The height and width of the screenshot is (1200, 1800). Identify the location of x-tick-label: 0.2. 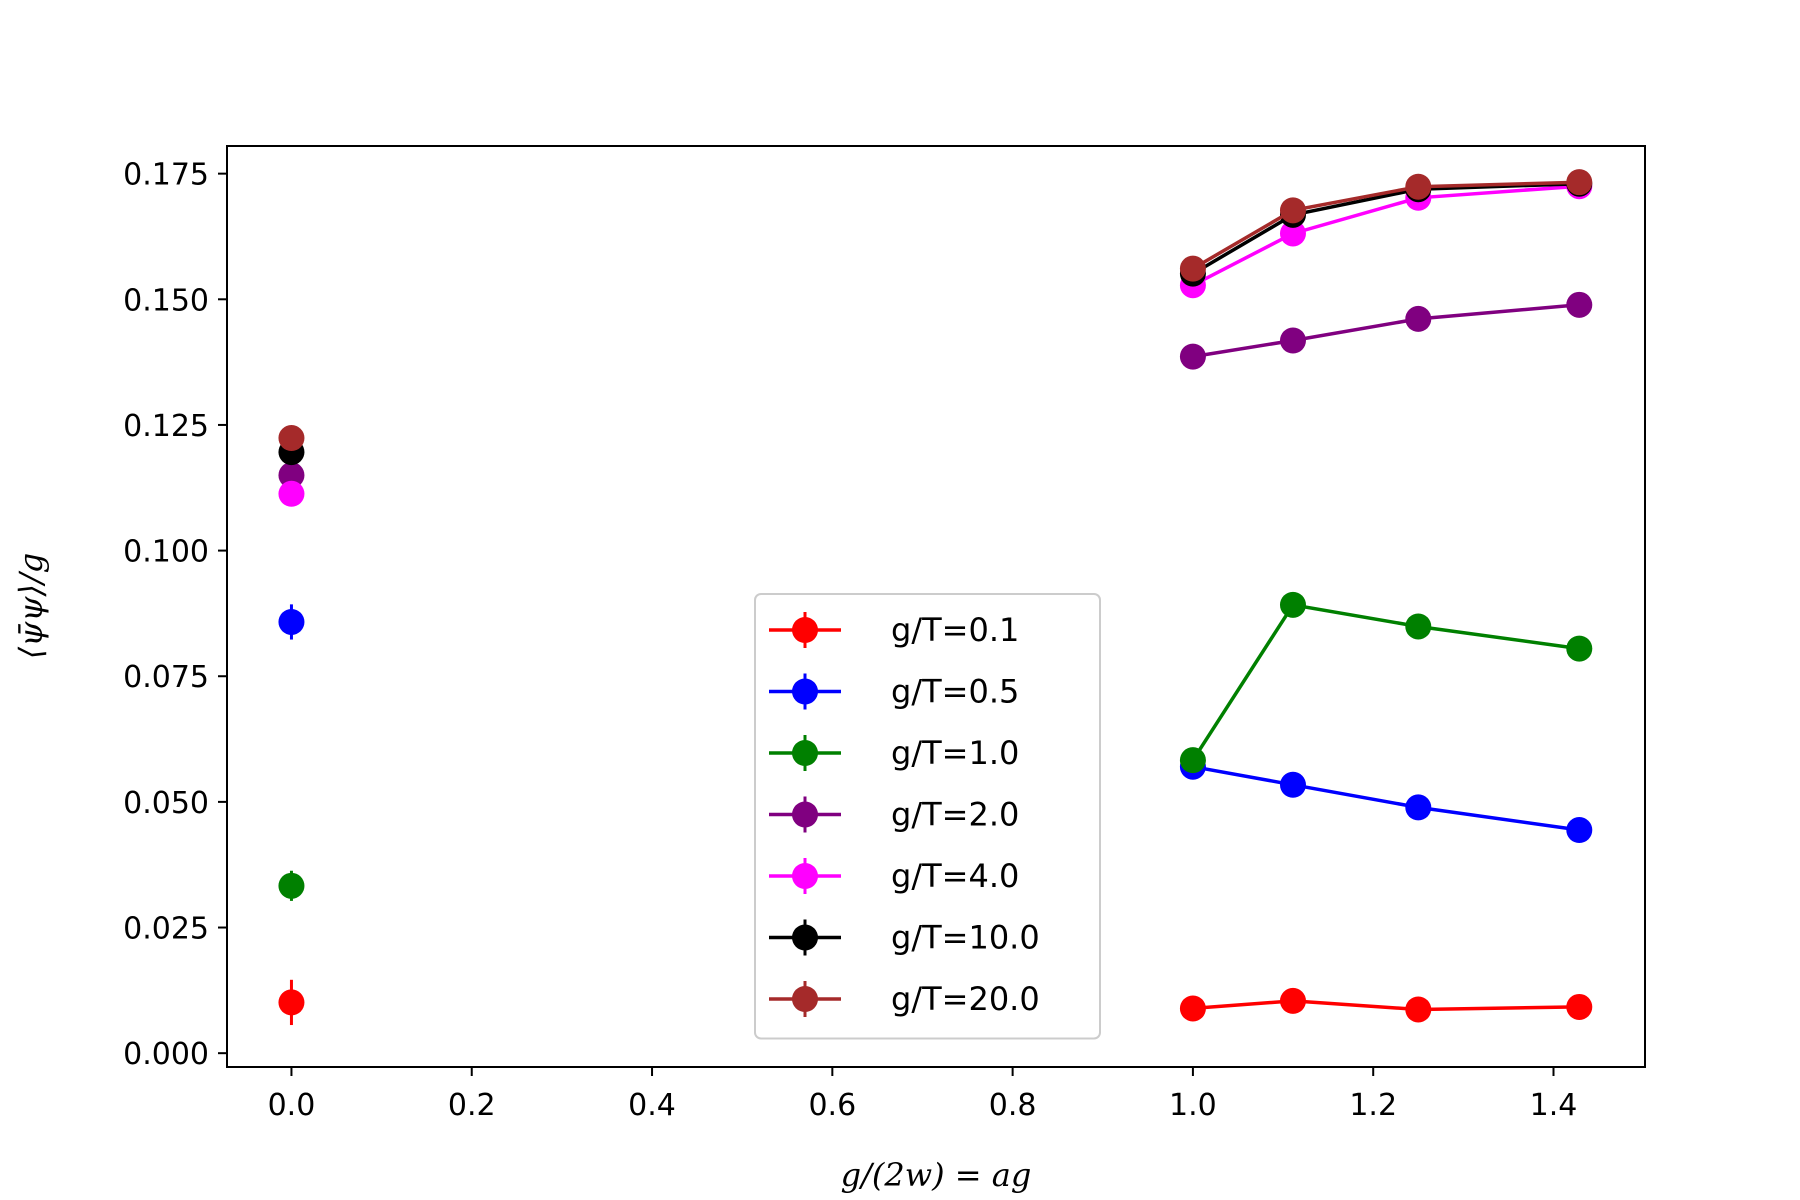
(472, 1105).